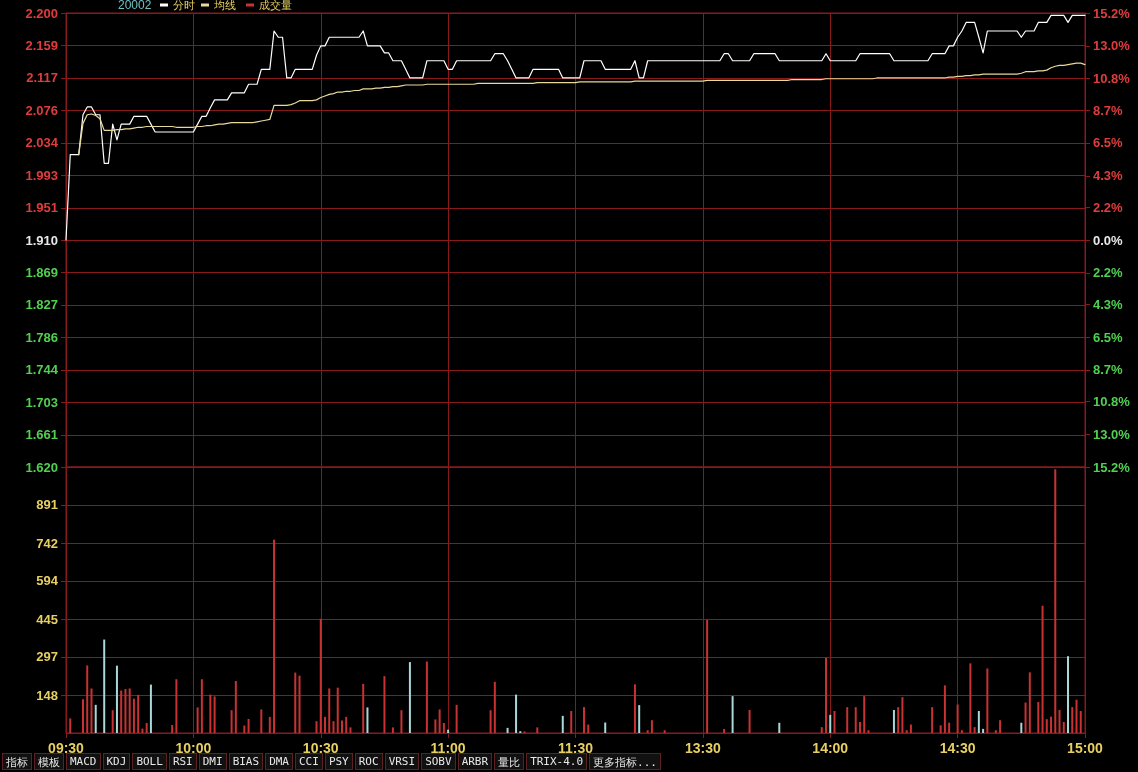  Describe the element at coordinates (509, 761) in the screenshot. I see `text: 量比` at that location.